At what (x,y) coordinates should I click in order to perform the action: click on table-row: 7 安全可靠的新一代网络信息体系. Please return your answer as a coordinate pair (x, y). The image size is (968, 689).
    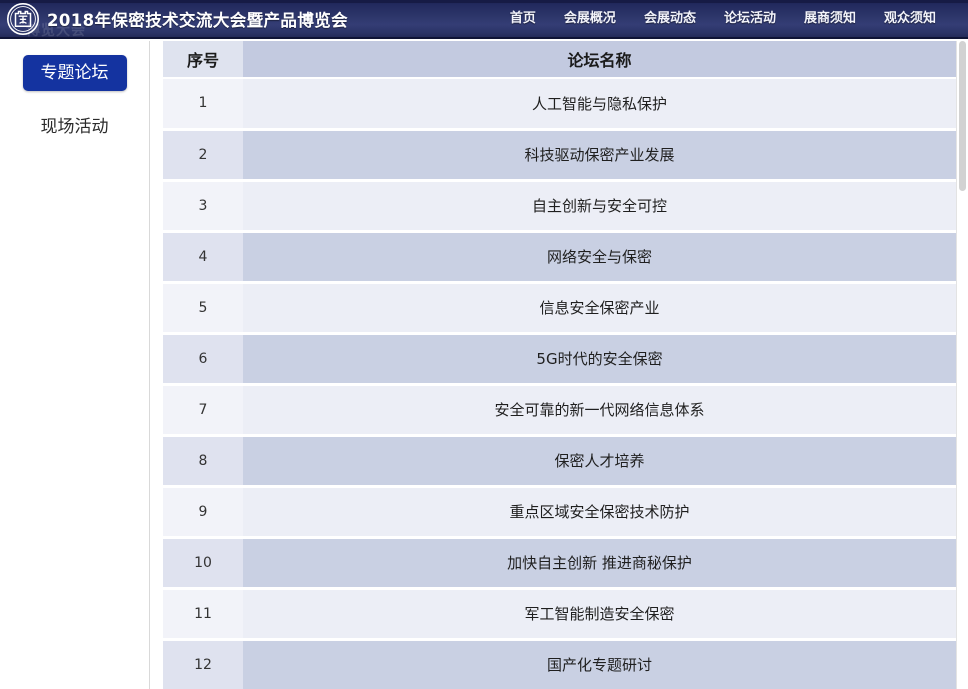
    Looking at the image, I should click on (559, 410).